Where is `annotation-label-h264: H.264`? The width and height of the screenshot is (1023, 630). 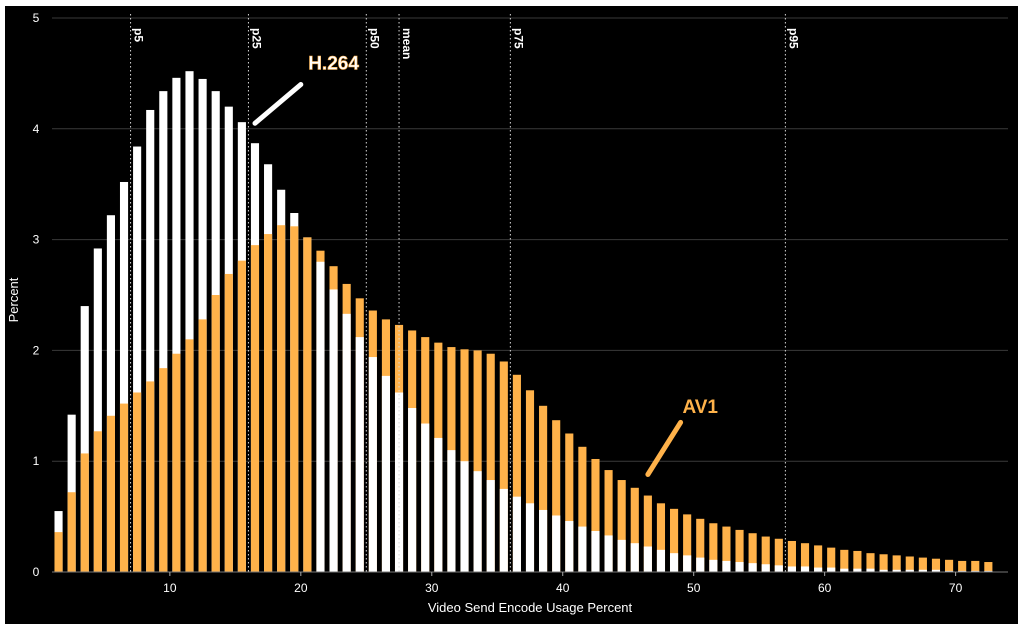
annotation-label-h264: H.264 is located at coordinates (333, 63).